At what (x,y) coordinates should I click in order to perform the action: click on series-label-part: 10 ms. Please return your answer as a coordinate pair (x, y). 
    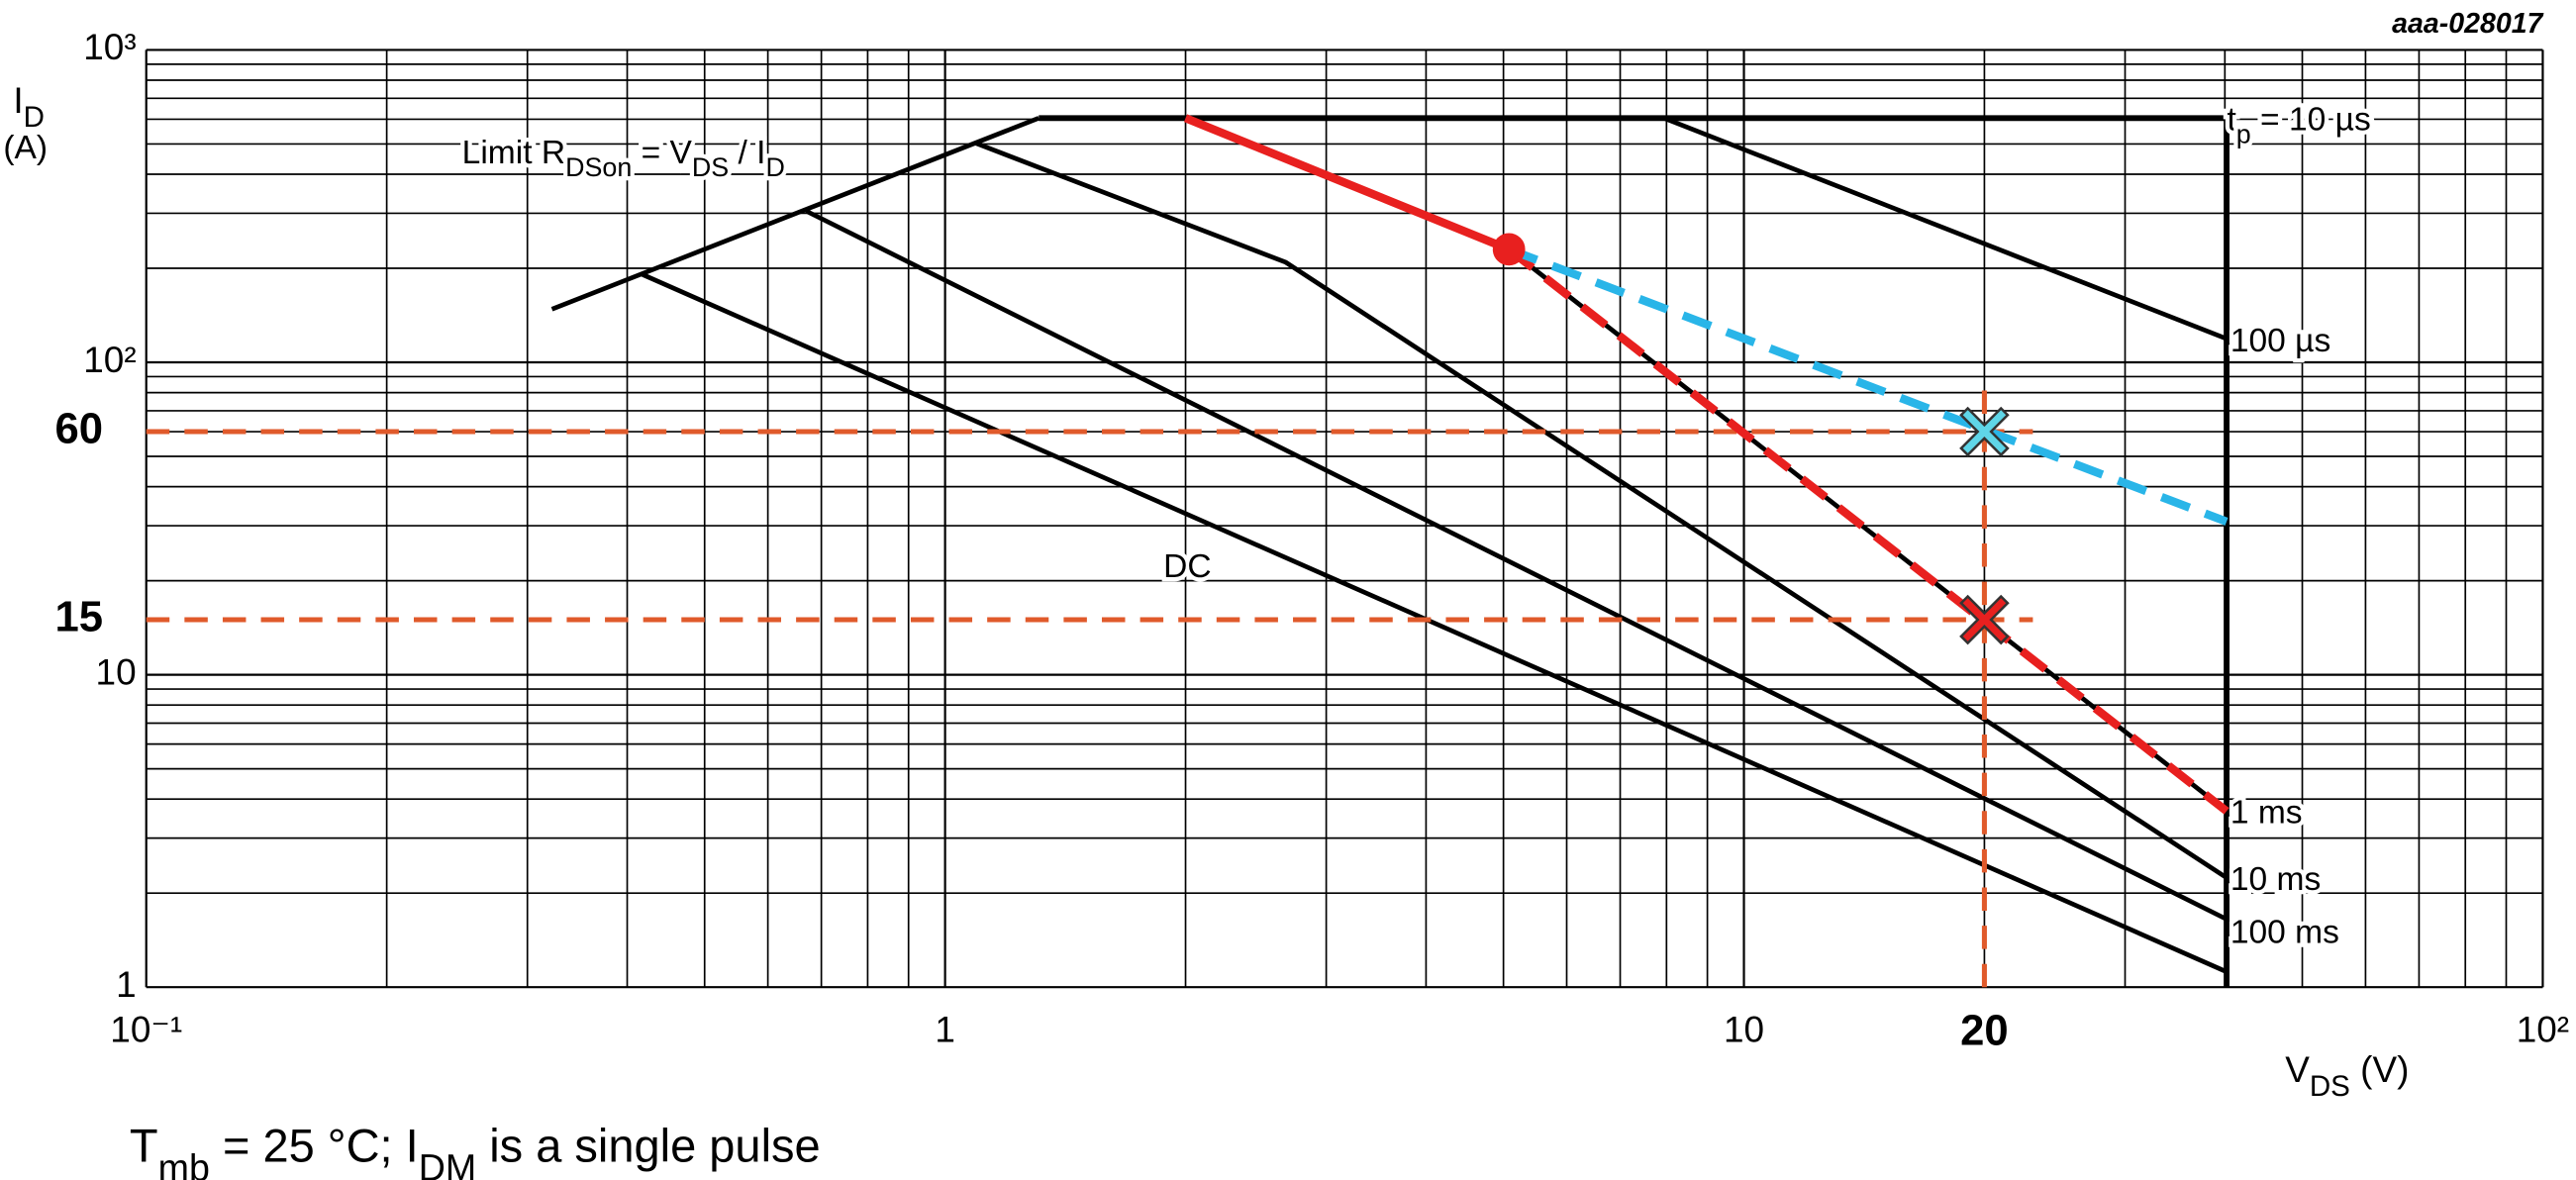
    Looking at the image, I should click on (2276, 879).